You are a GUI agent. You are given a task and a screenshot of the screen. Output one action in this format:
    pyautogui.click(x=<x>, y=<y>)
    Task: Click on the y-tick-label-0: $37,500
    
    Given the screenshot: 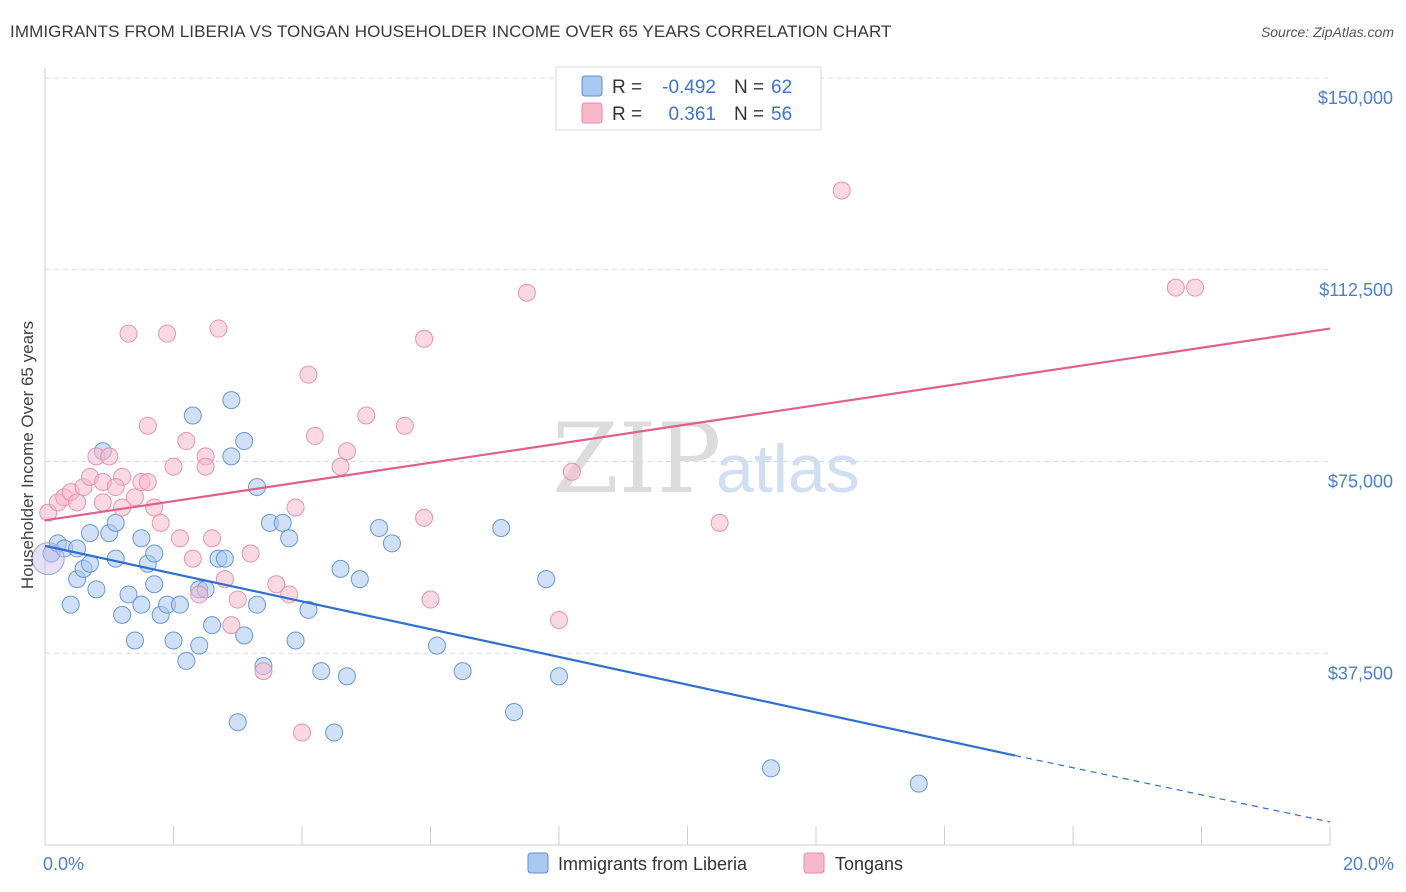 What is the action you would take?
    pyautogui.click(x=1360, y=673)
    